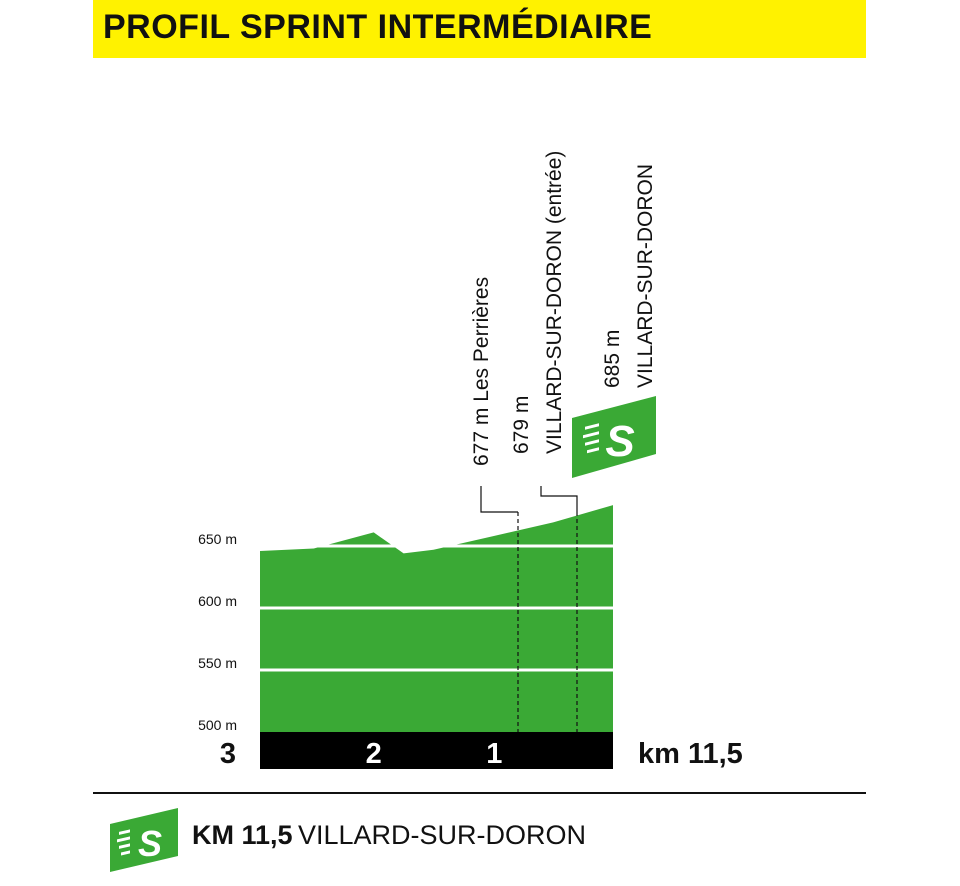  I want to click on finish-km-label: km 11,5, so click(690, 754).